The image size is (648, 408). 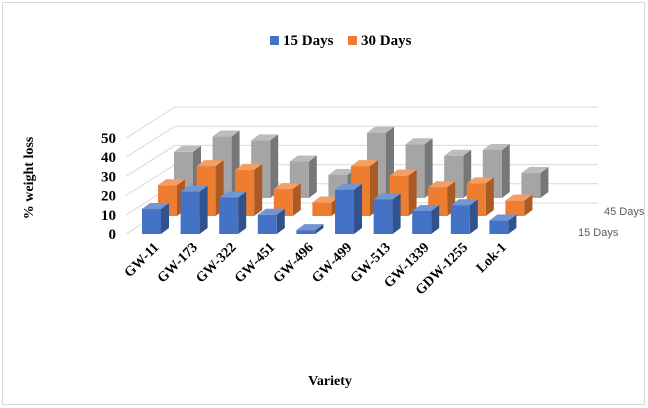 I want to click on x-category-gw-322: GW-322, so click(x=217, y=263).